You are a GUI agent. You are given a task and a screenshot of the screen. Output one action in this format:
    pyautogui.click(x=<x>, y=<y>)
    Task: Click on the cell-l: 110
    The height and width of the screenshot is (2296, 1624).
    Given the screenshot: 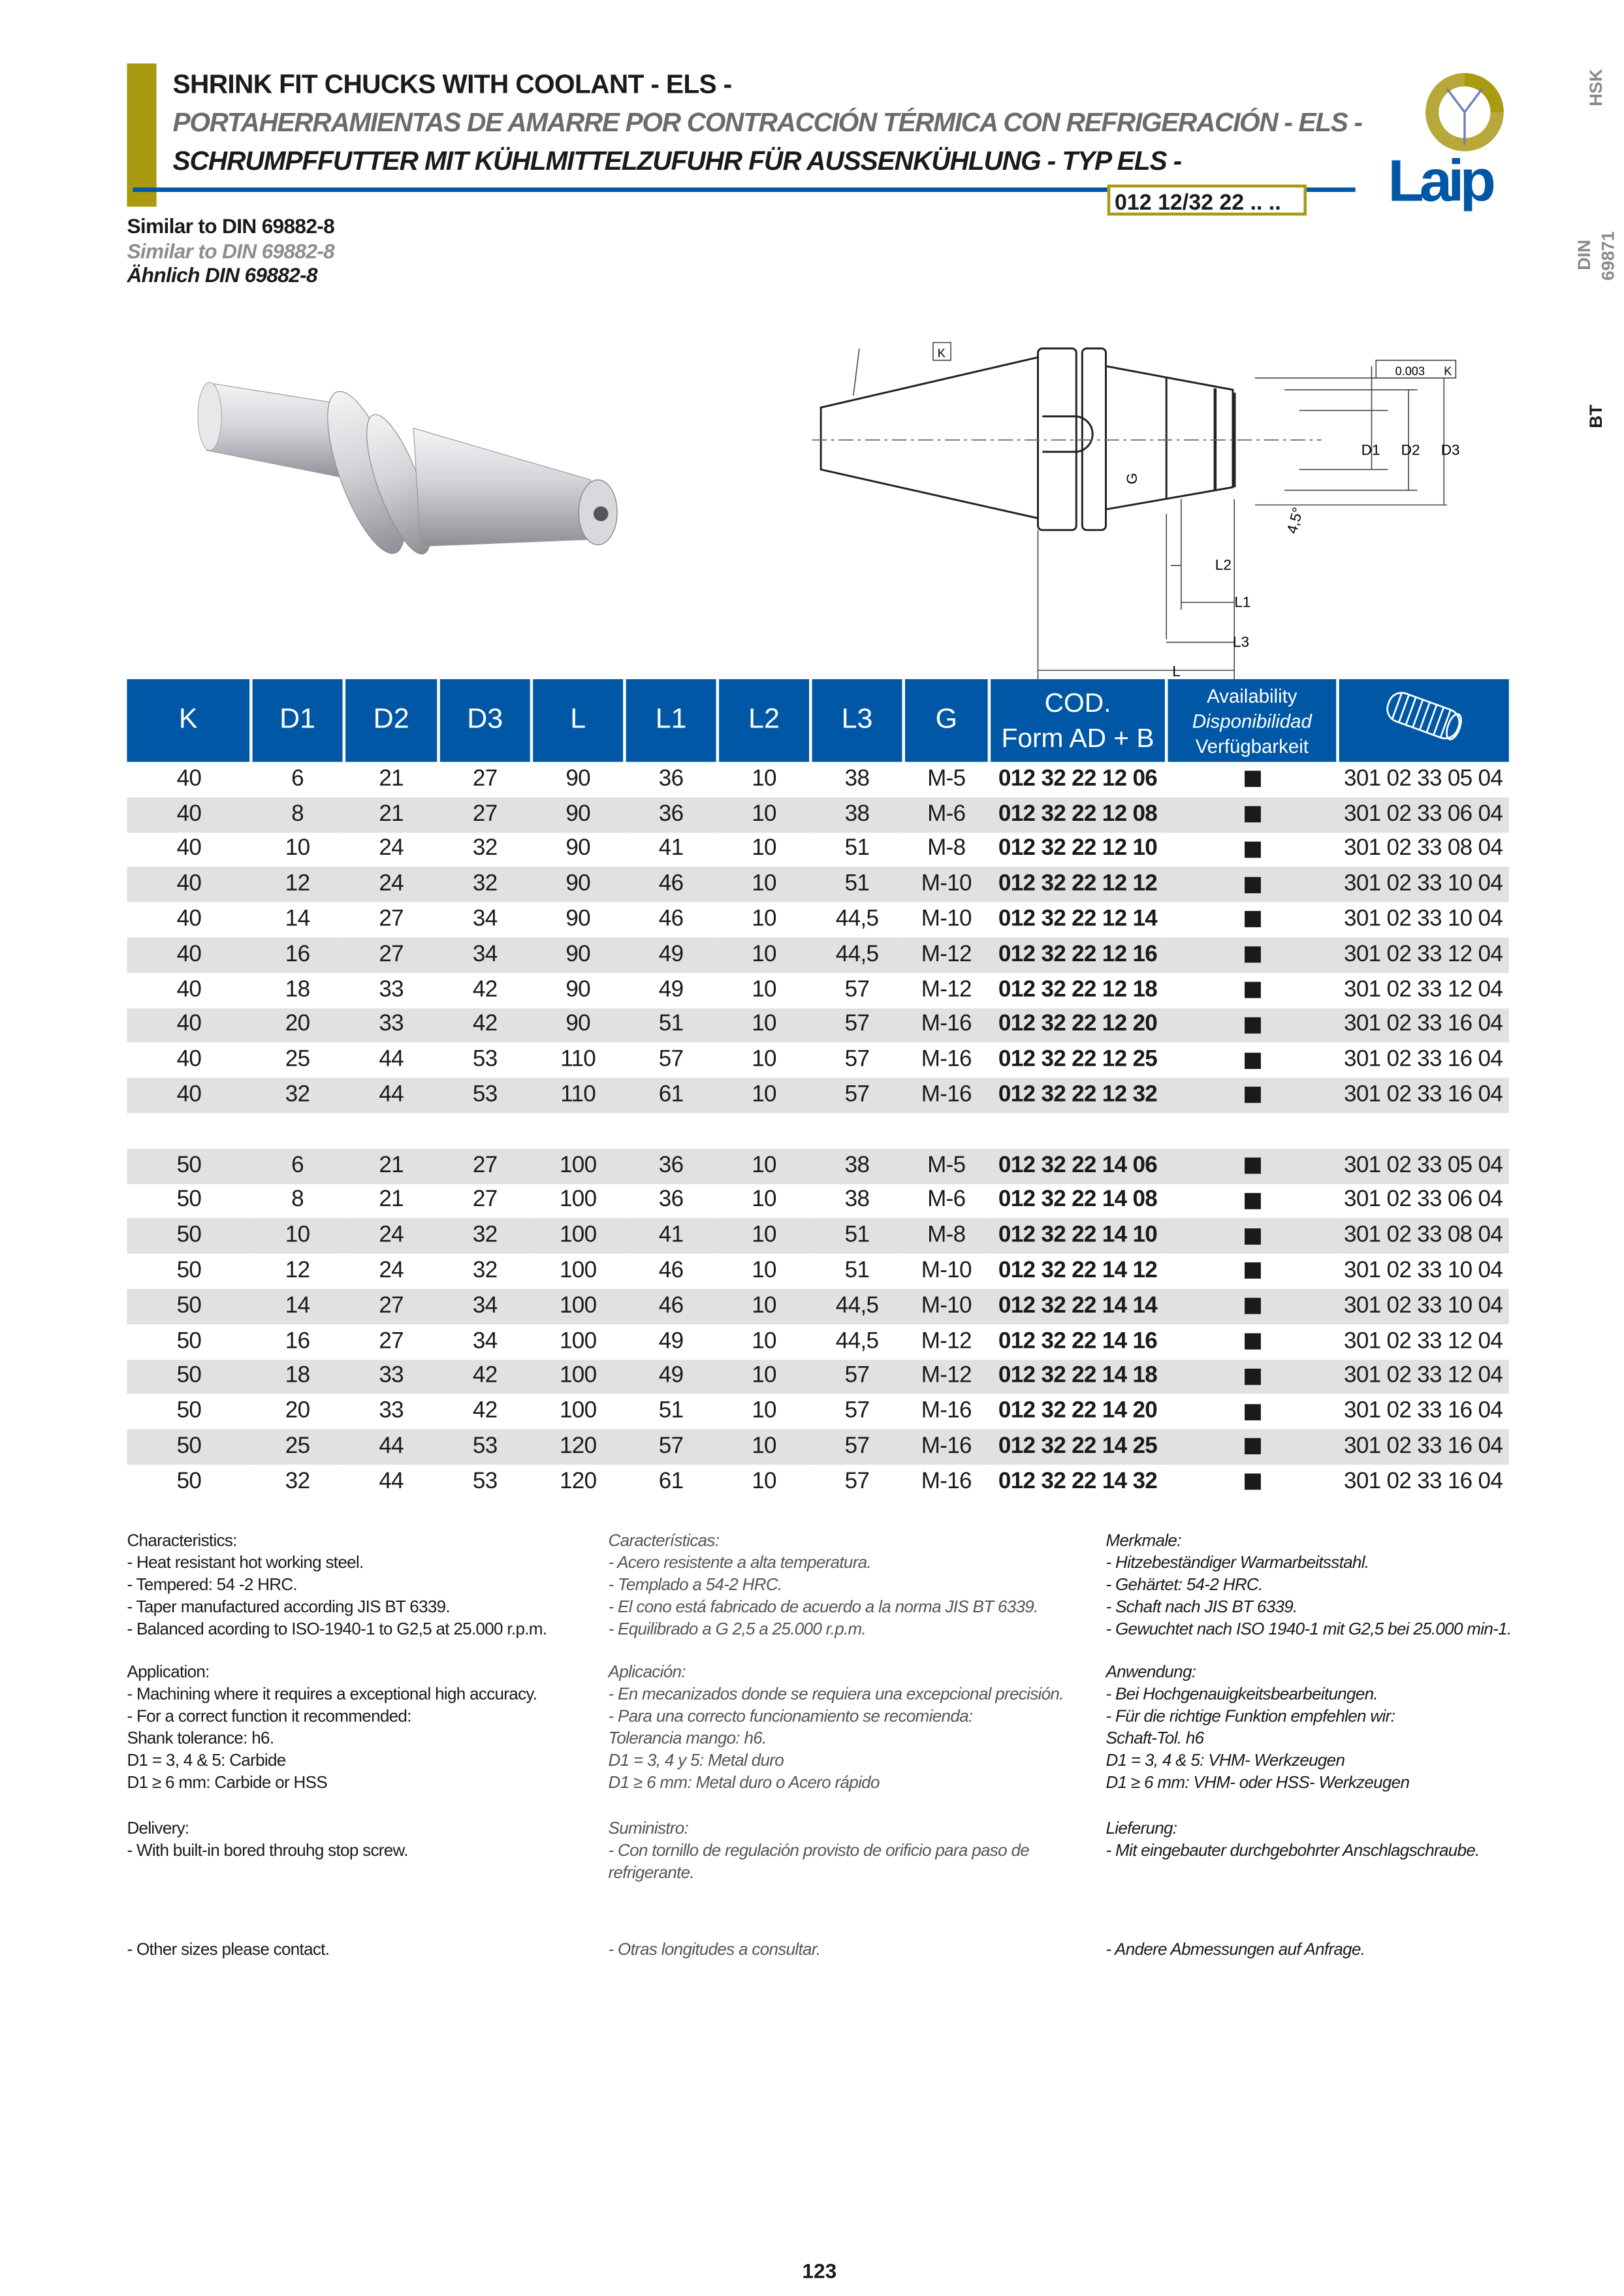 What is the action you would take?
    pyautogui.click(x=578, y=1060)
    